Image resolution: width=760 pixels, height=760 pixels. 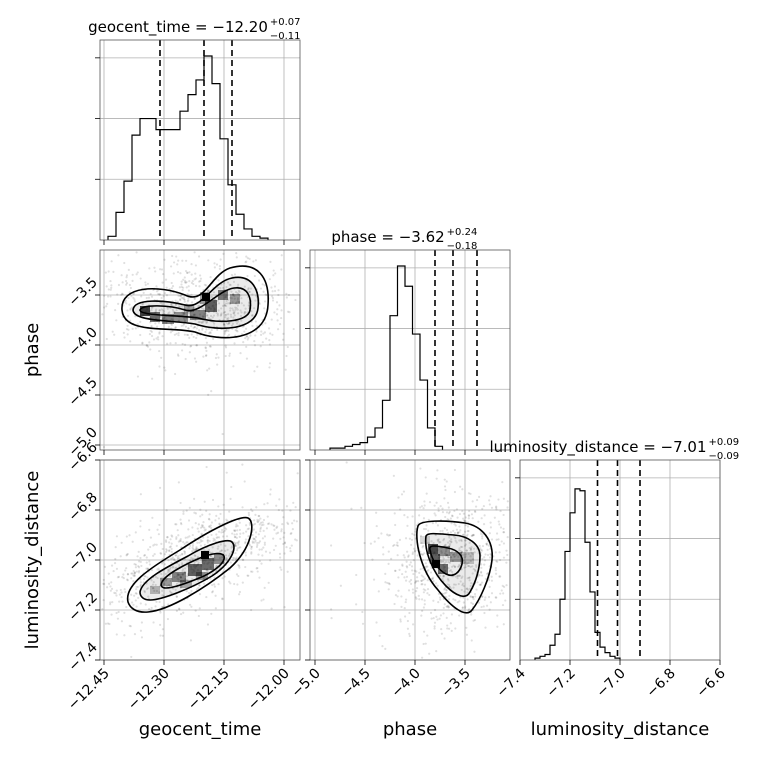 I want to click on mode-marker, so click(x=206, y=297).